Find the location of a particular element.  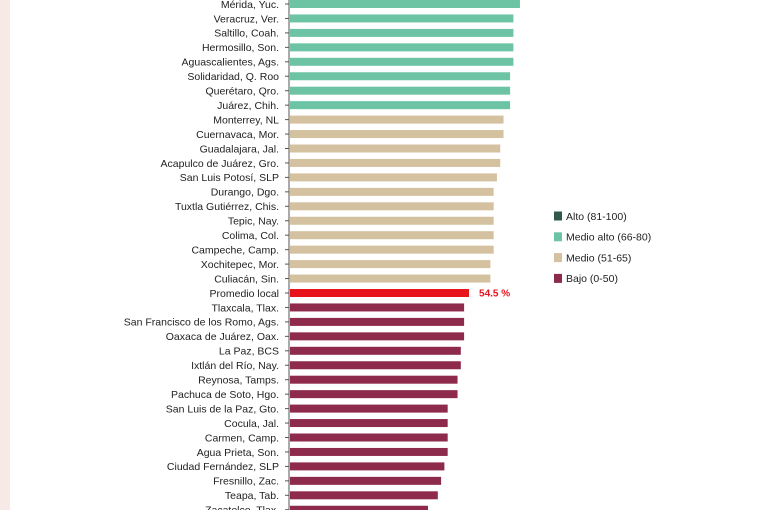

category-label: Tlaxcala, Tlax. is located at coordinates (246, 308).